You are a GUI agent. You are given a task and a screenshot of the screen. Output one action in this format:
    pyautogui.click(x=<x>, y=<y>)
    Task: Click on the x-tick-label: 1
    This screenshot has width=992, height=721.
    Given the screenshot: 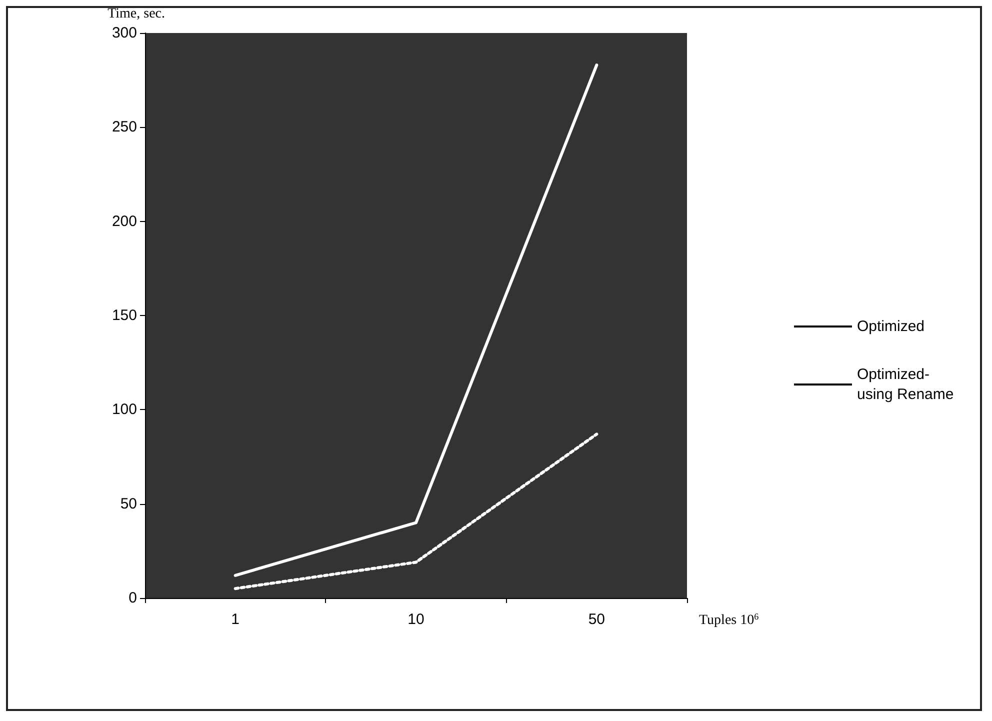 What is the action you would take?
    pyautogui.click(x=235, y=619)
    